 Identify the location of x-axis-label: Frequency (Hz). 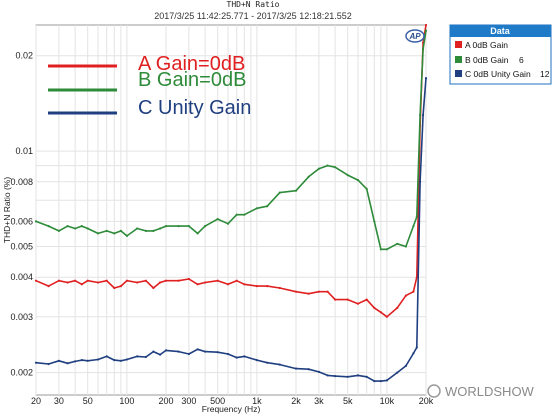
(231, 409).